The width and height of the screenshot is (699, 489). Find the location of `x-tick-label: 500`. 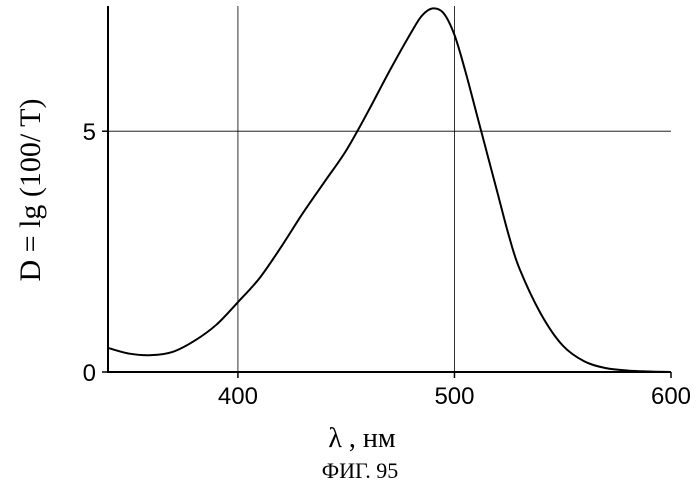

x-tick-label: 500 is located at coordinates (454, 396).